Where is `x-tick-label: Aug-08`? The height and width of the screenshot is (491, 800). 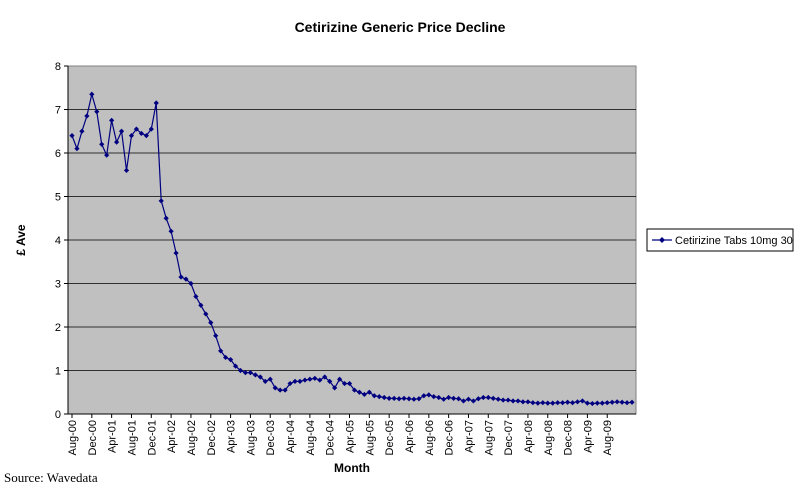 x-tick-label: Aug-08 is located at coordinates (549, 437).